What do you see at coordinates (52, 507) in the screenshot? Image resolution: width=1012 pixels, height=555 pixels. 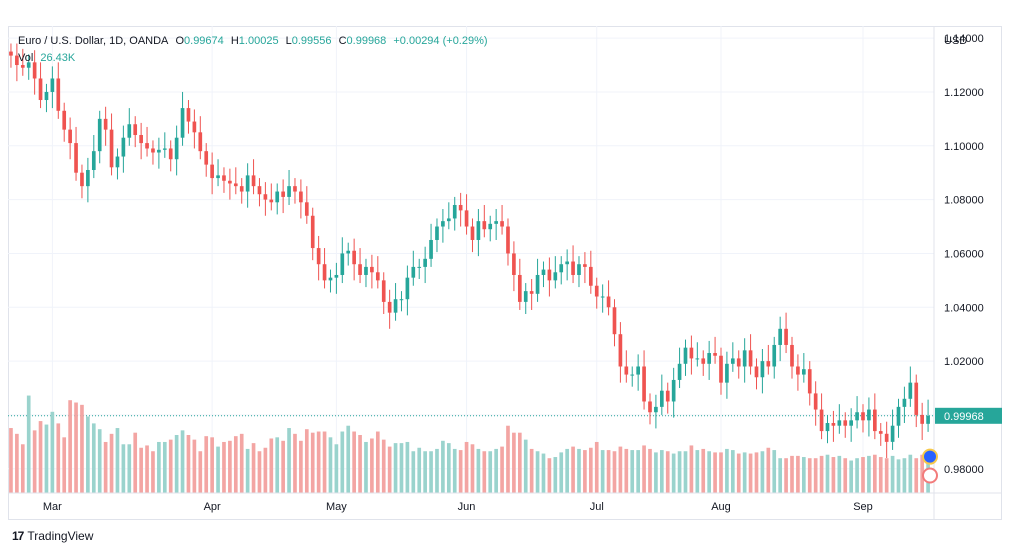 I see `x-tick-label: Mar` at bounding box center [52, 507].